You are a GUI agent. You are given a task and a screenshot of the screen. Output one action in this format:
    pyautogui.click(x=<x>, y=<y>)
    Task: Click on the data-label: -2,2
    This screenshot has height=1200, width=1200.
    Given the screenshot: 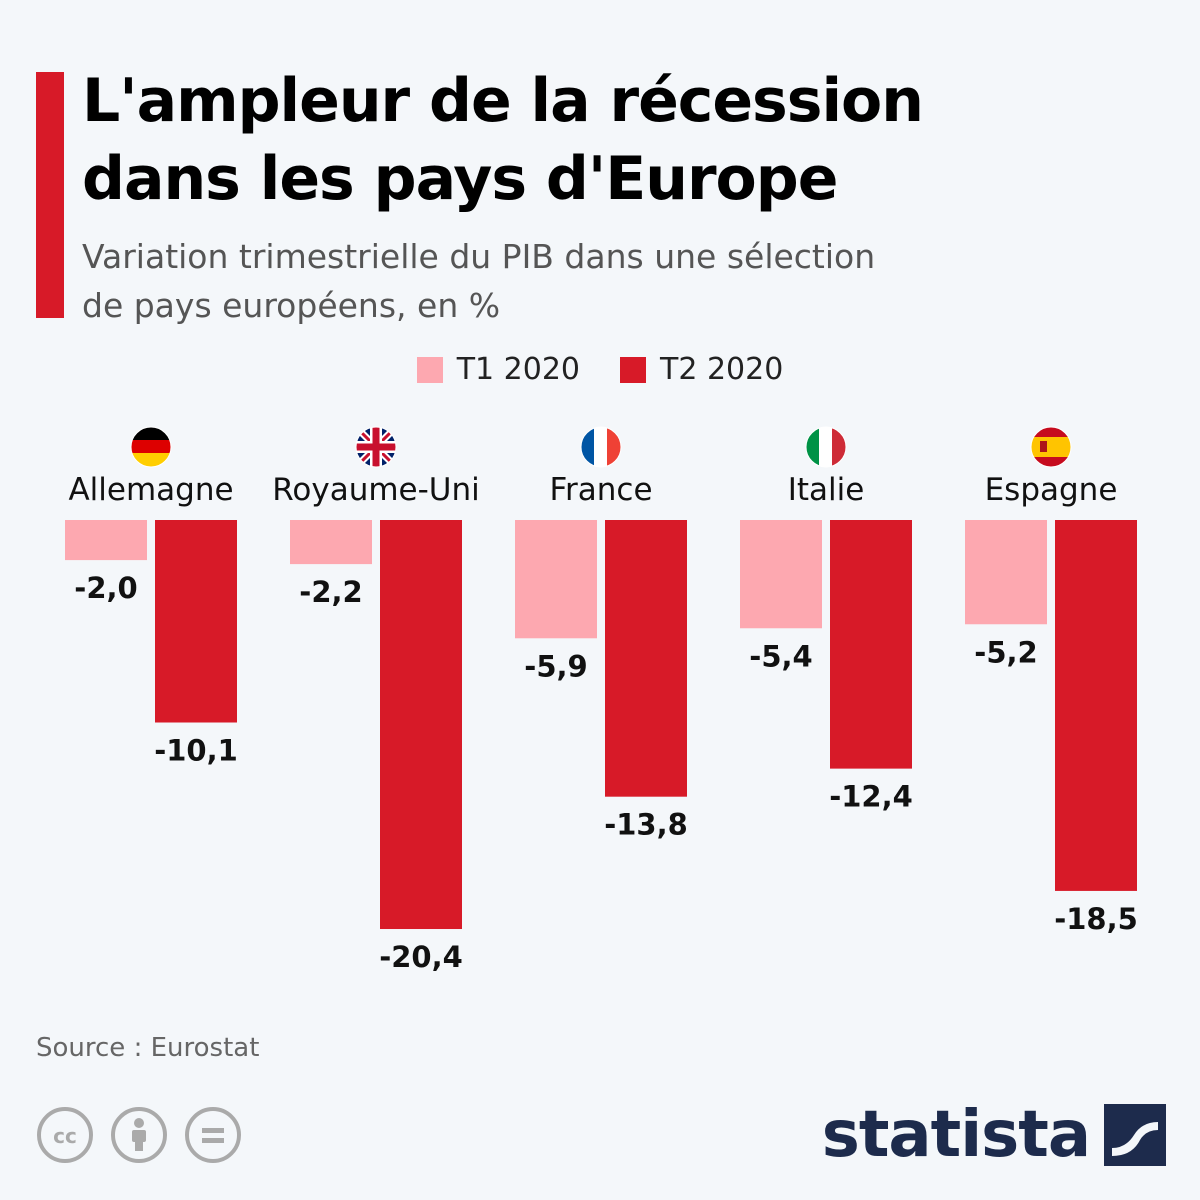 What is the action you would take?
    pyautogui.click(x=330, y=592)
    